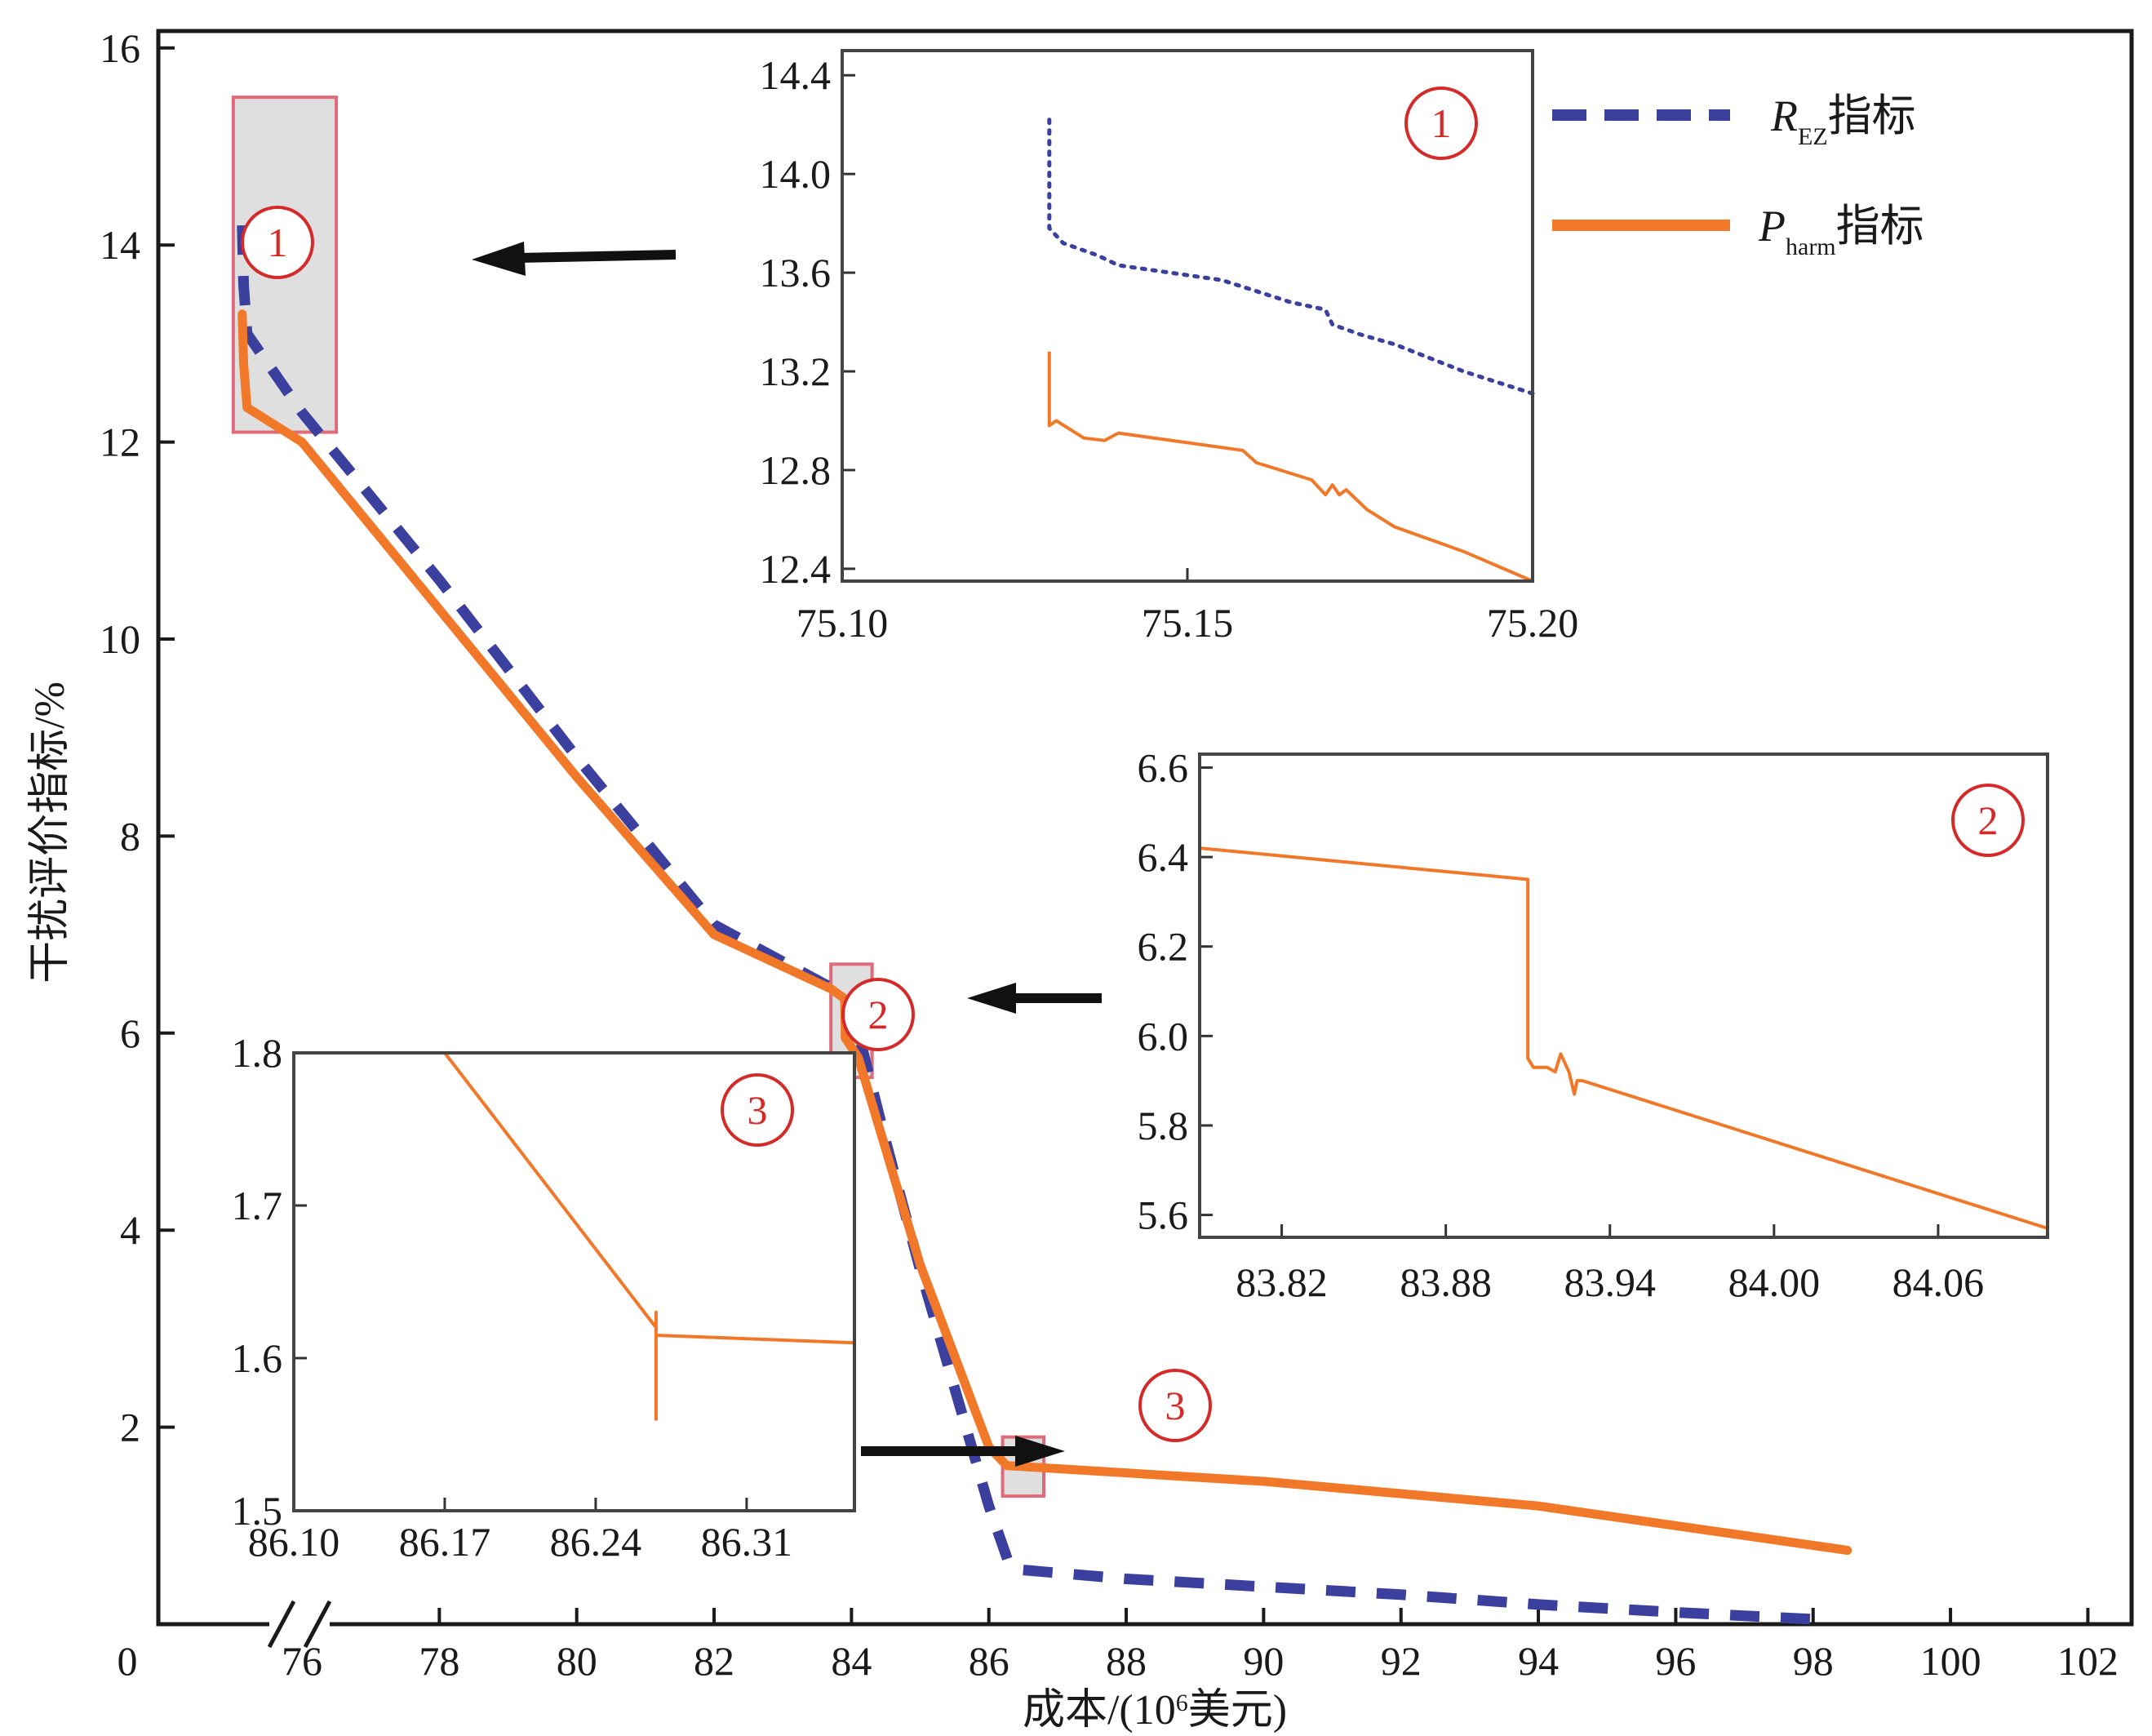 The width and height of the screenshot is (2152, 1736). What do you see at coordinates (649, 1236) in the screenshot?
I see `inset-3-series-p-harm` at bounding box center [649, 1236].